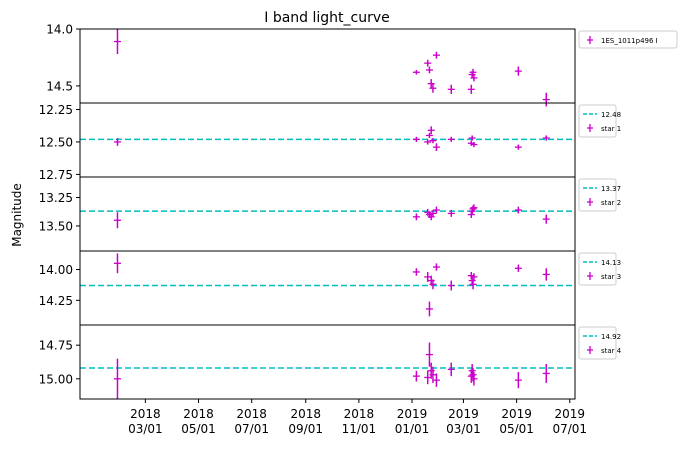 The width and height of the screenshot is (687, 449). What do you see at coordinates (611, 129) in the screenshot?
I see `legend-series-label: star 1` at bounding box center [611, 129].